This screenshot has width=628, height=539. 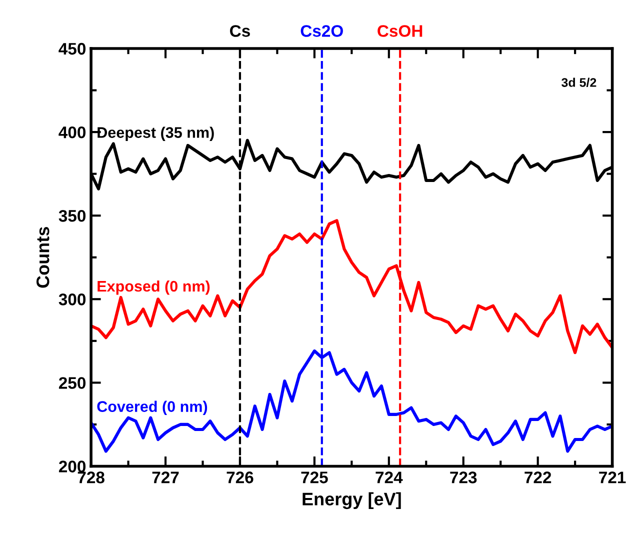 What do you see at coordinates (321, 31) in the screenshot?
I see `ref-line-label: Cs2O` at bounding box center [321, 31].